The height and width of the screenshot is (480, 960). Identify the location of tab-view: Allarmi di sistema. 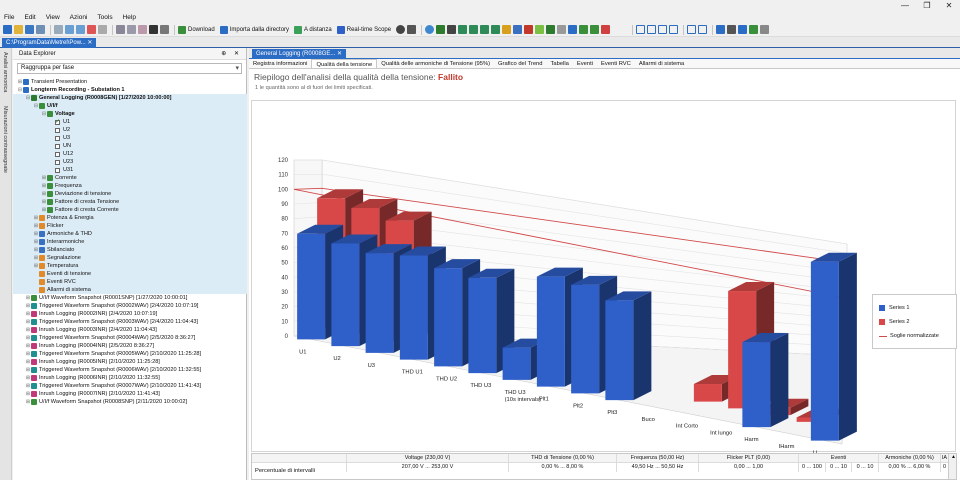
(661, 64).